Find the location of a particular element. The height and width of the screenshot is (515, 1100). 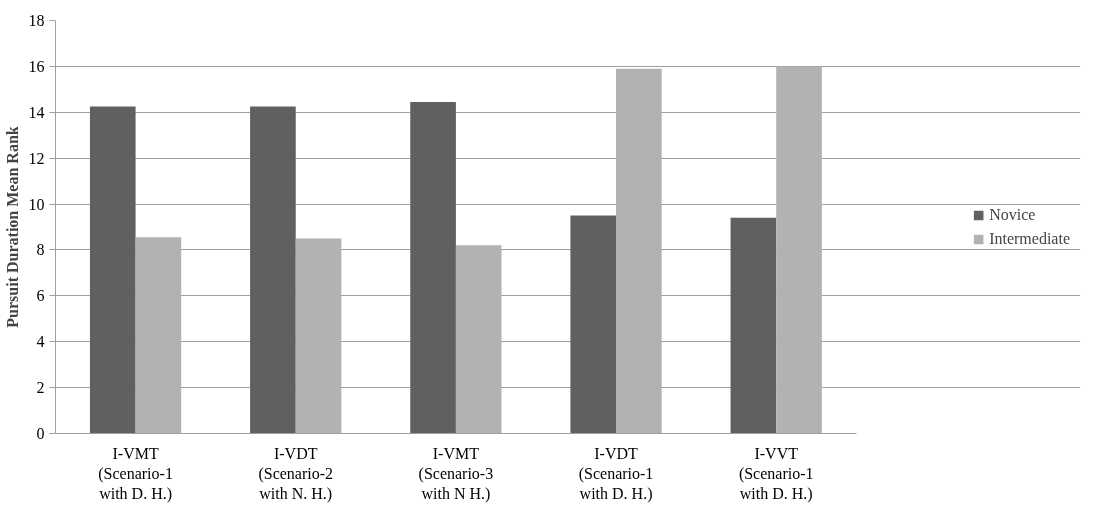

legend-label: Intermediate is located at coordinates (1029, 238).